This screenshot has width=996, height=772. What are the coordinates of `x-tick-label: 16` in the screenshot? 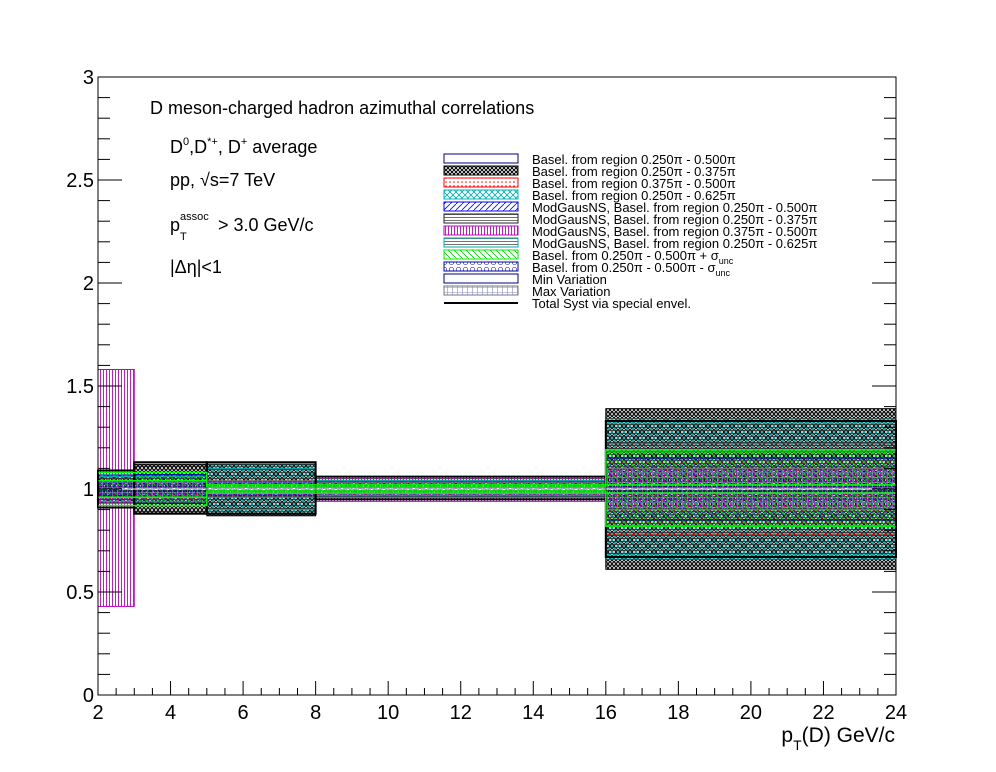 It's located at (606, 713).